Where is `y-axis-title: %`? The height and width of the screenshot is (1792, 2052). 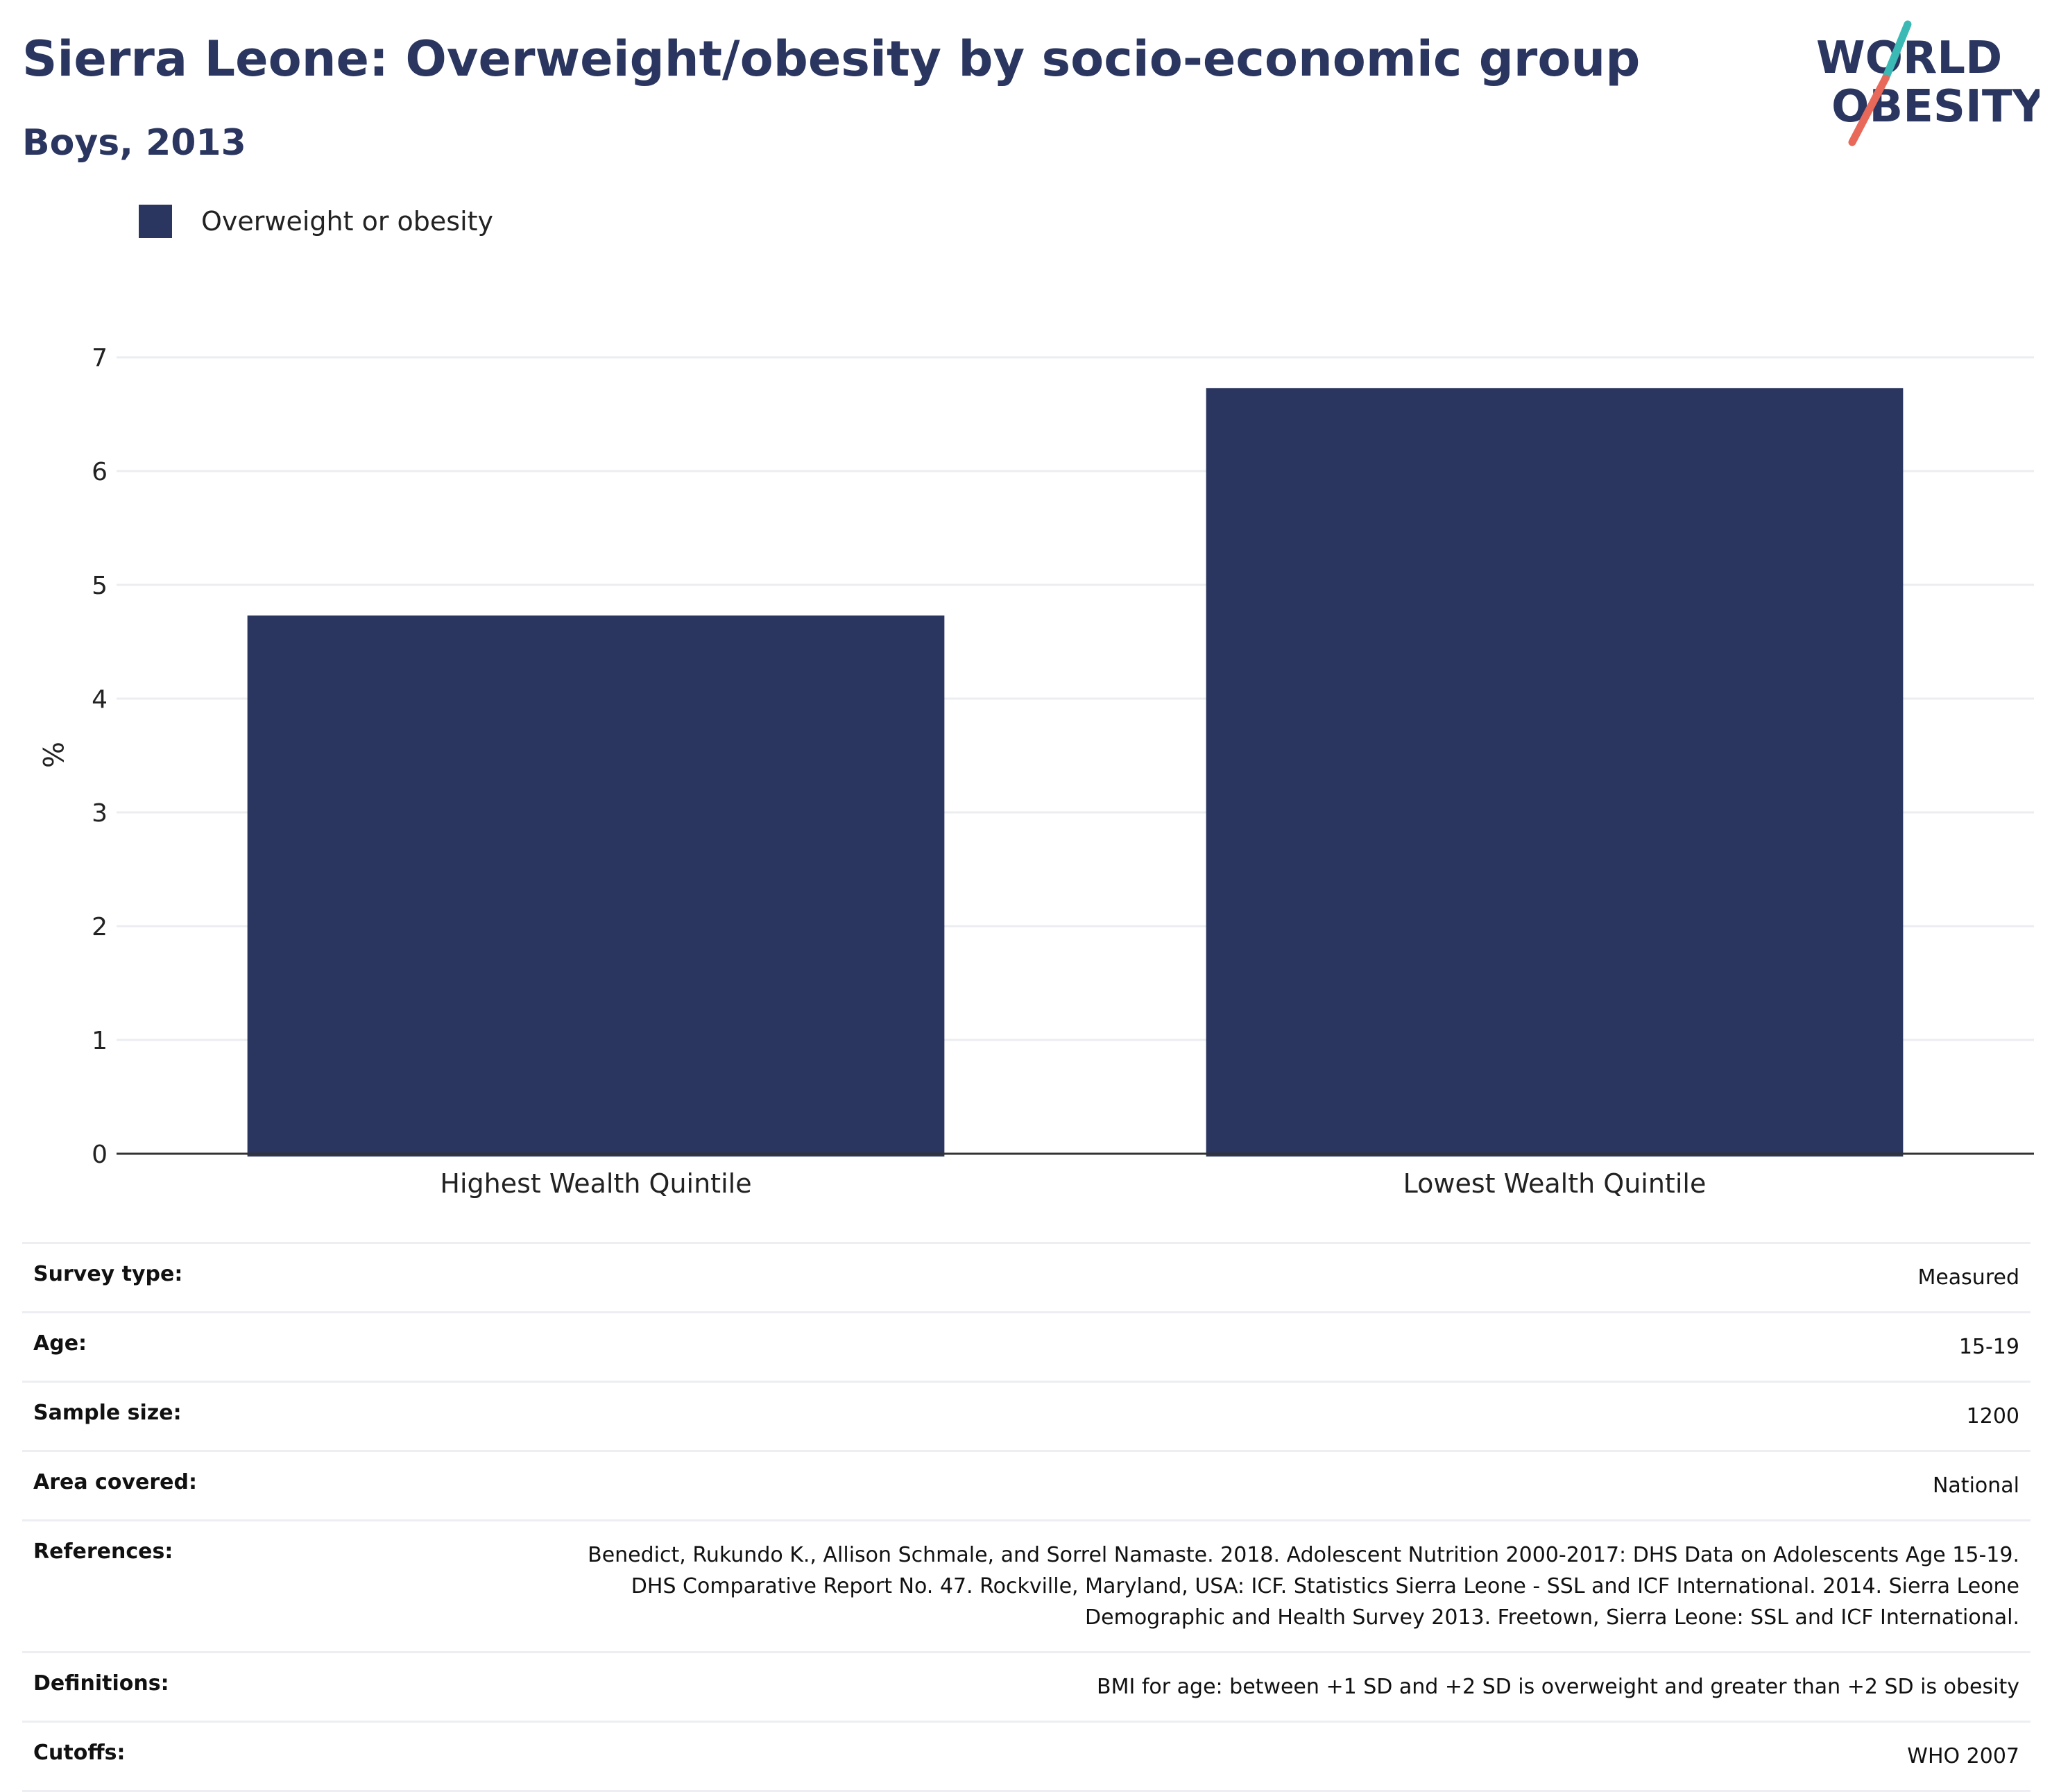
y-axis-title: % is located at coordinates (52, 755).